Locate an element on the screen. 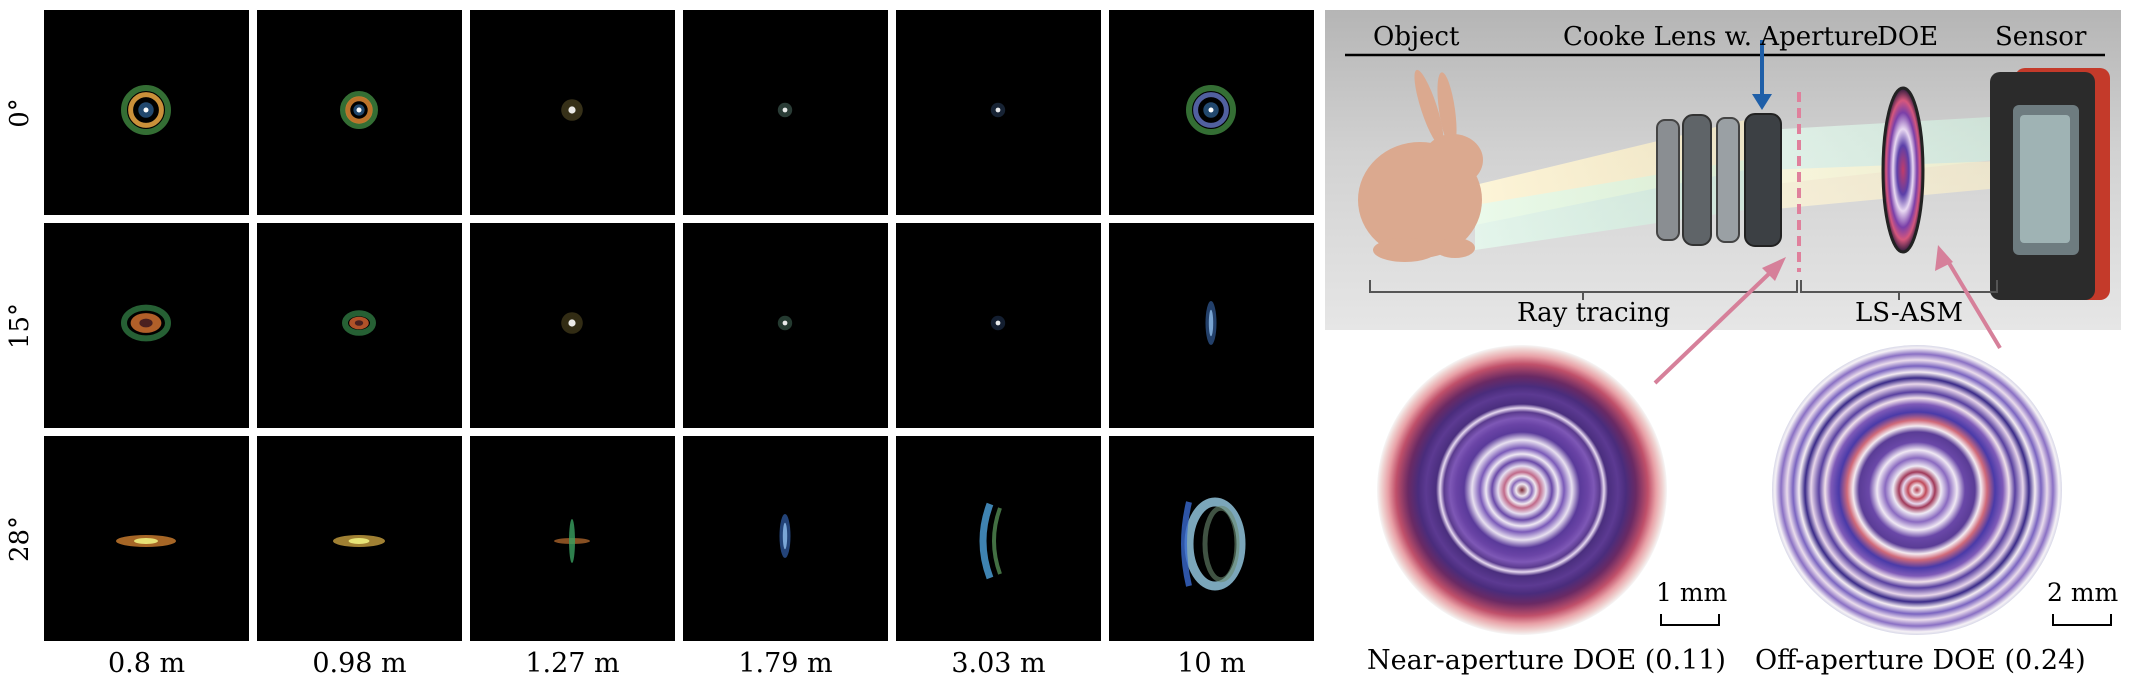  ls-asm-bracket is located at coordinates (1899, 286).